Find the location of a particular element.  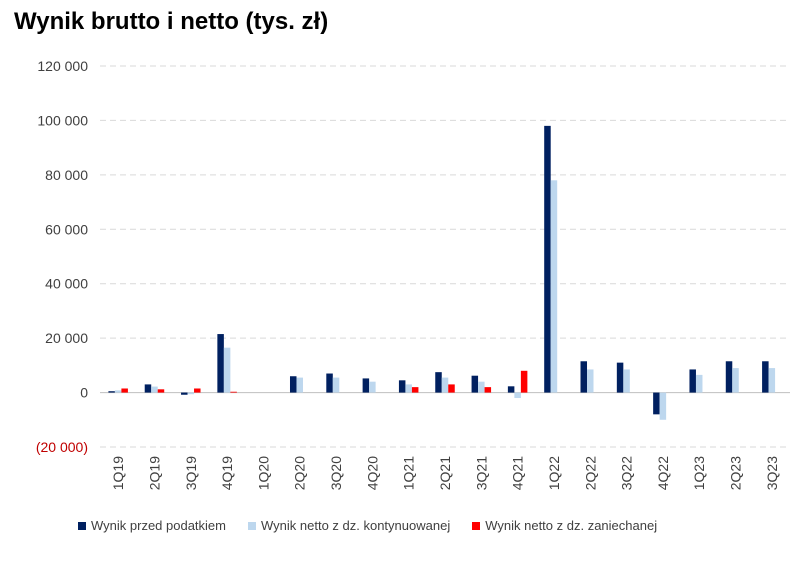

x-tick-label: 2Q19 is located at coordinates (154, 473).